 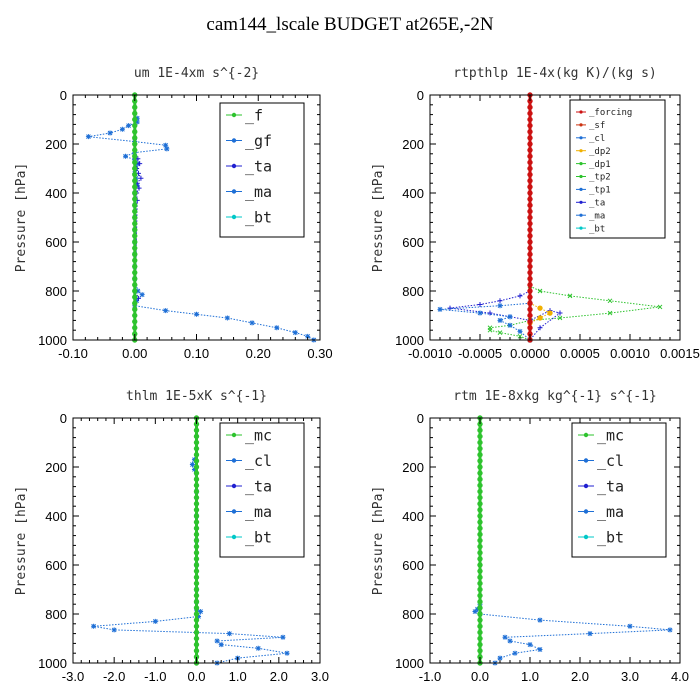 What do you see at coordinates (73, 353) in the screenshot?
I see `x-tick-label: -0.10` at bounding box center [73, 353].